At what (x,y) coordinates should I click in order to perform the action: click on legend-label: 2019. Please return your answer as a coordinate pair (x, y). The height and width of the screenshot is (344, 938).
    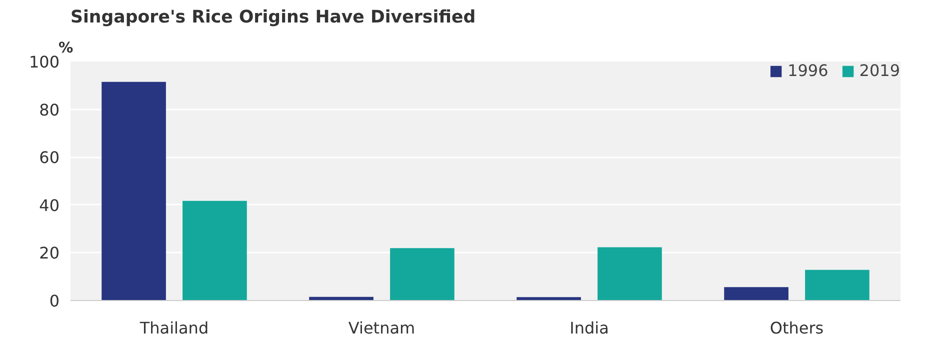
    Looking at the image, I should click on (879, 70).